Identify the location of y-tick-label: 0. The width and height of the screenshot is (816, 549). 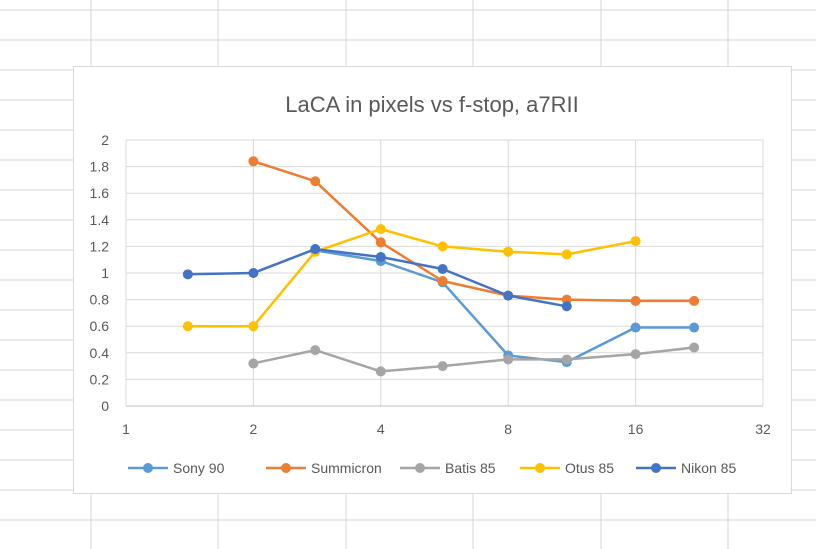
(105, 406).